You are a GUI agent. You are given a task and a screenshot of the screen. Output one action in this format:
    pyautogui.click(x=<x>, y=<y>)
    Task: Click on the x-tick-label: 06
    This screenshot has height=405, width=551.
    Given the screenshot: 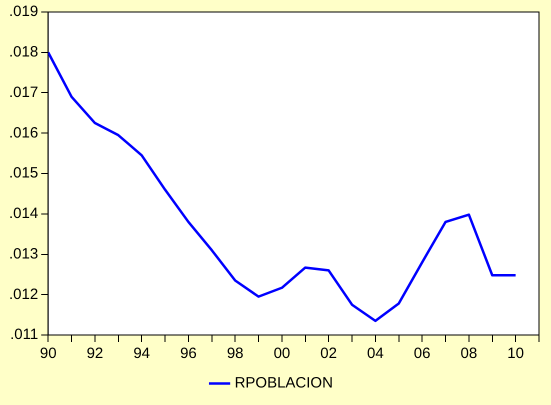 What is the action you would take?
    pyautogui.click(x=422, y=353)
    